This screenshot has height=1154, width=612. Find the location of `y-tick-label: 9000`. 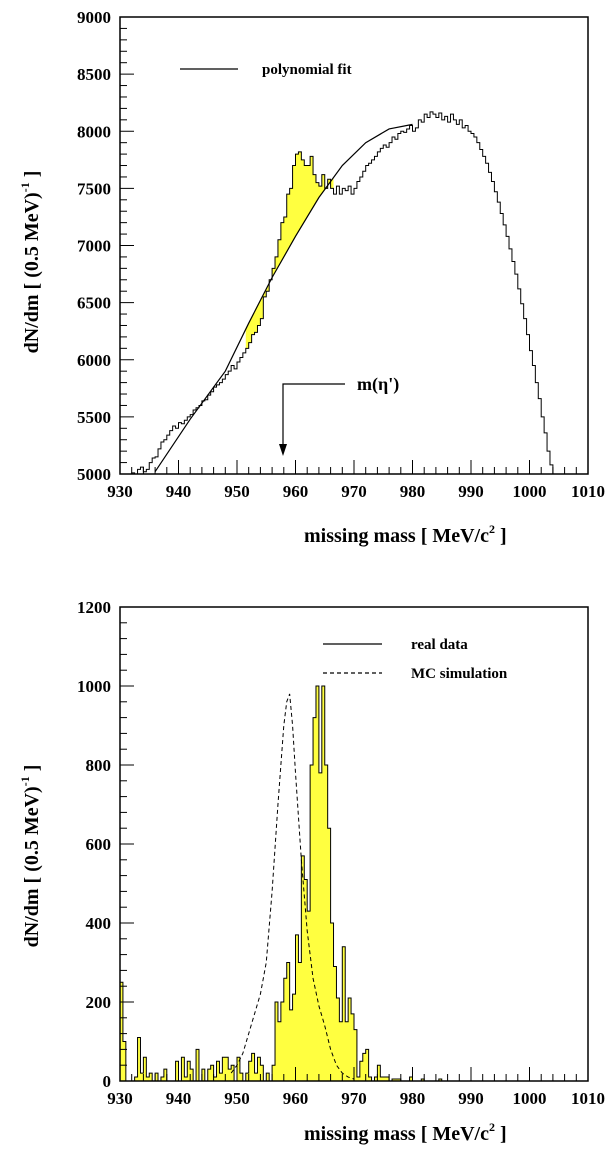

y-tick-label: 9000 is located at coordinates (94, 17).